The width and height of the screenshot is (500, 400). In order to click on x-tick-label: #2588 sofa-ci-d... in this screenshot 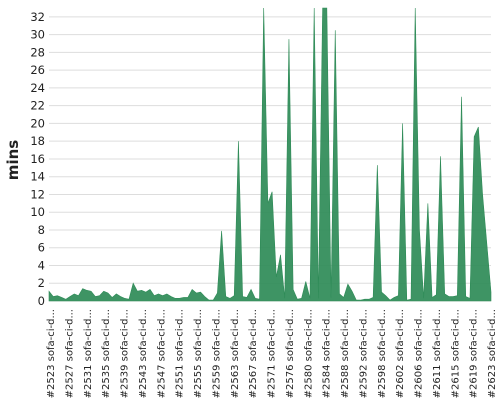, I will do `click(345, 353)`.